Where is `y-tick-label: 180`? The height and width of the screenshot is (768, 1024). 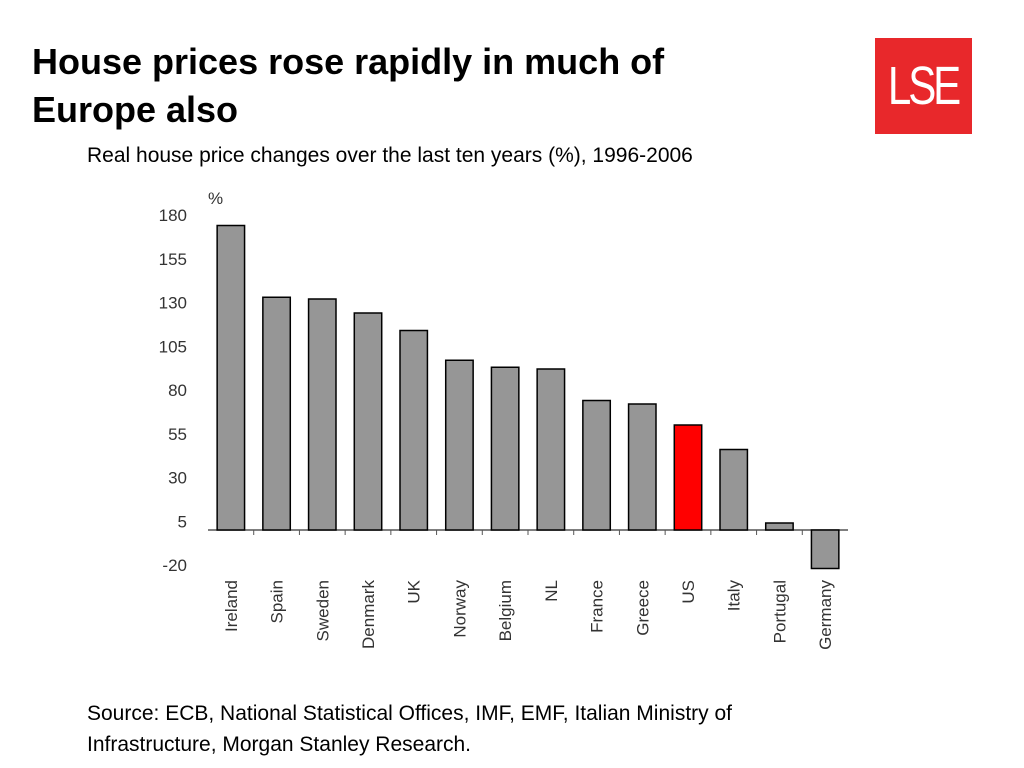
y-tick-label: 180 is located at coordinates (173, 215).